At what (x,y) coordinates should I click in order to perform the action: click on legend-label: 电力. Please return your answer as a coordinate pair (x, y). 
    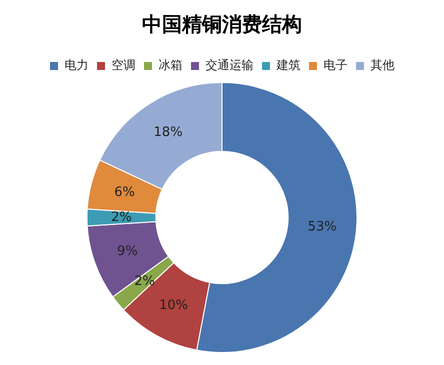
    Looking at the image, I should click on (76, 65).